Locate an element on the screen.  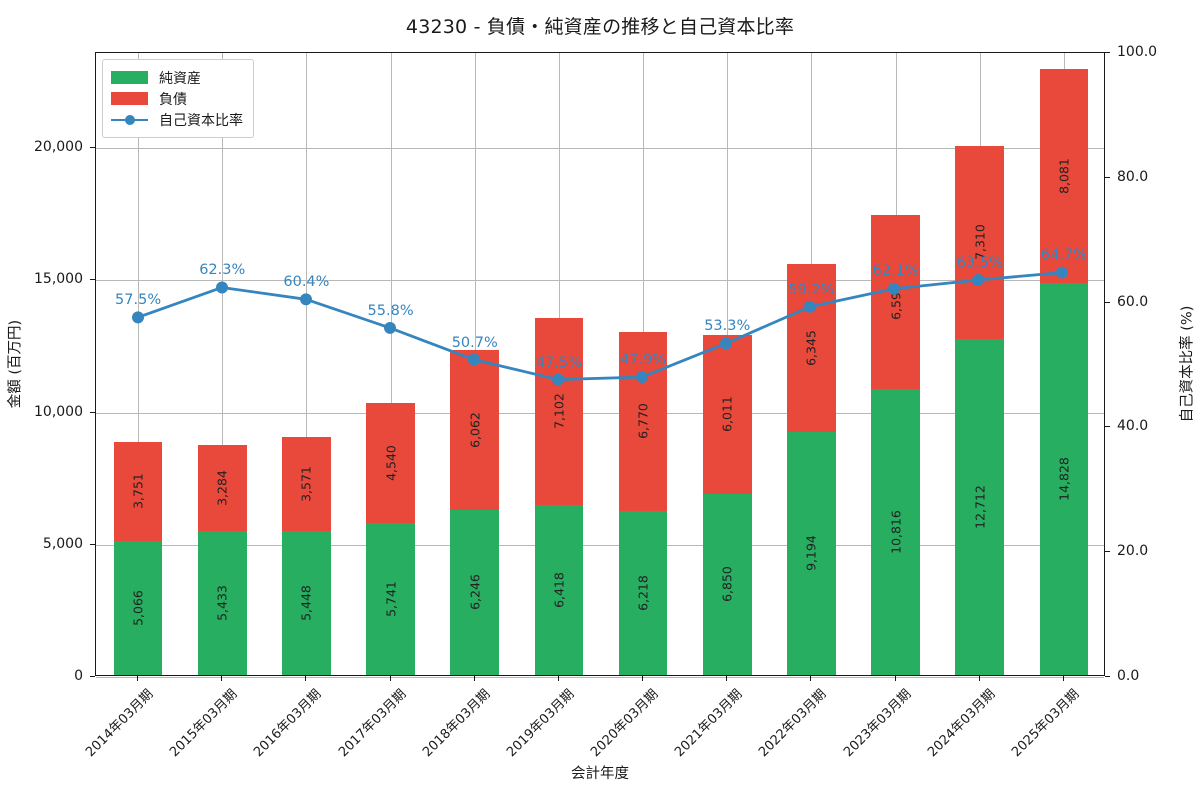
bar-segment-liabilities: 6,011 is located at coordinates (727, 414).